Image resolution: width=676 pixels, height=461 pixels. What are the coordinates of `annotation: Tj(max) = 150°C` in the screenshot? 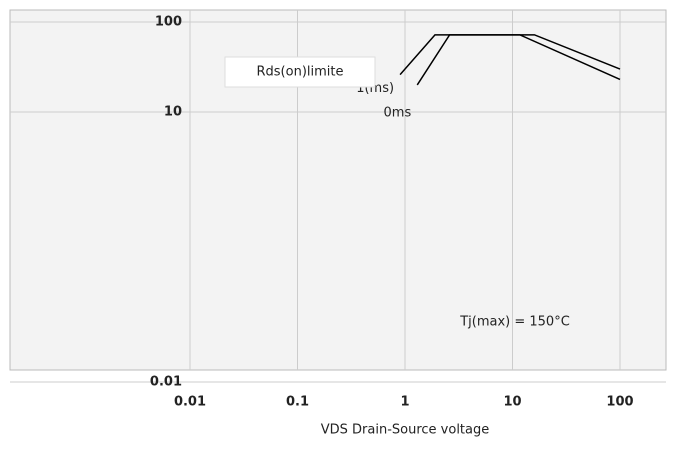 It's located at (514, 322).